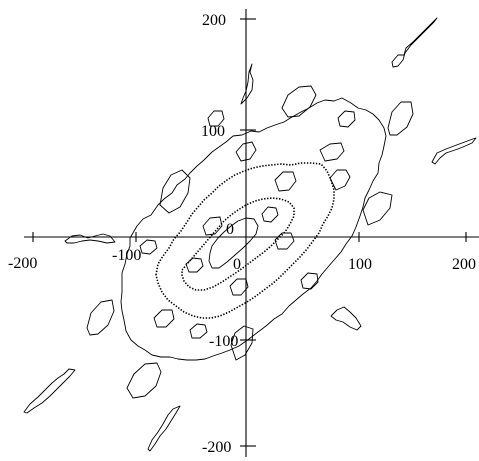 The image size is (479, 461). What do you see at coordinates (164, 428) in the screenshot?
I see `fragment-bottom` at bounding box center [164, 428].